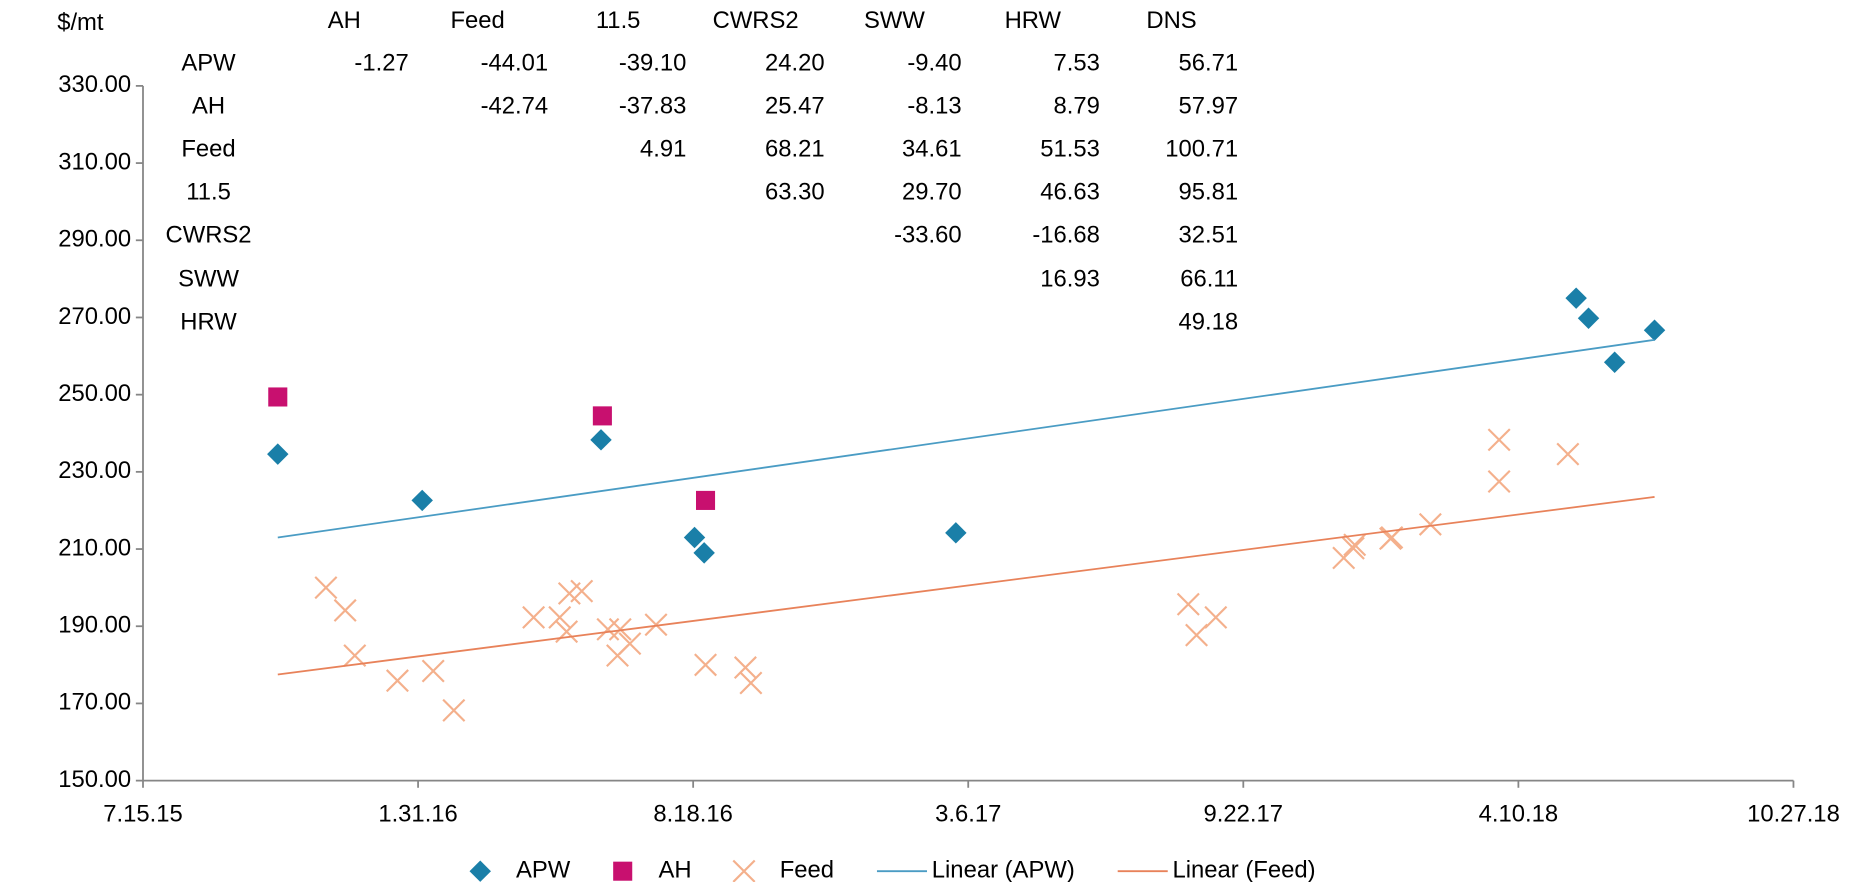 Image resolution: width=1859 pixels, height=882 pixels. Describe the element at coordinates (208, 106) in the screenshot. I see `table-row-label: AH` at that location.